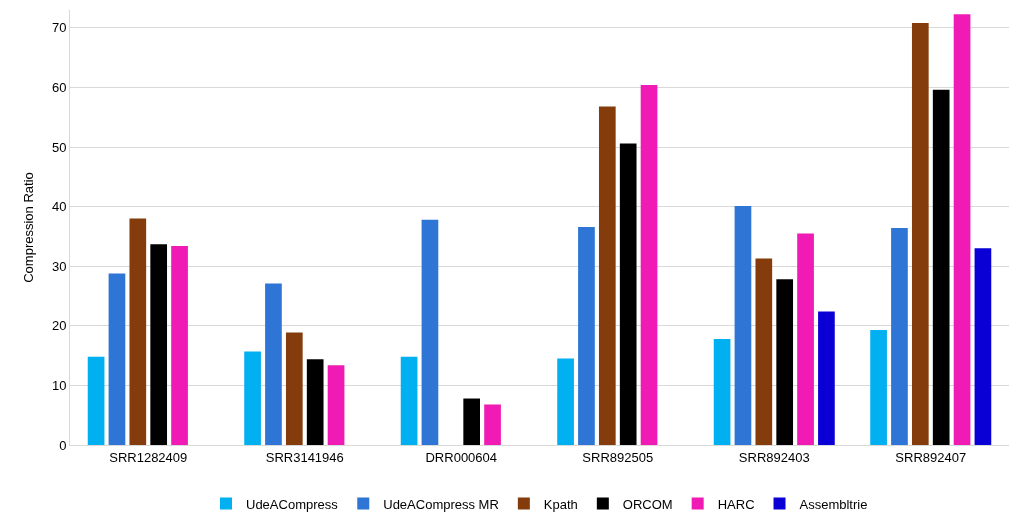 The width and height of the screenshot is (1019, 529). Describe the element at coordinates (59, 28) in the screenshot. I see `y-tick-label: 70` at that location.